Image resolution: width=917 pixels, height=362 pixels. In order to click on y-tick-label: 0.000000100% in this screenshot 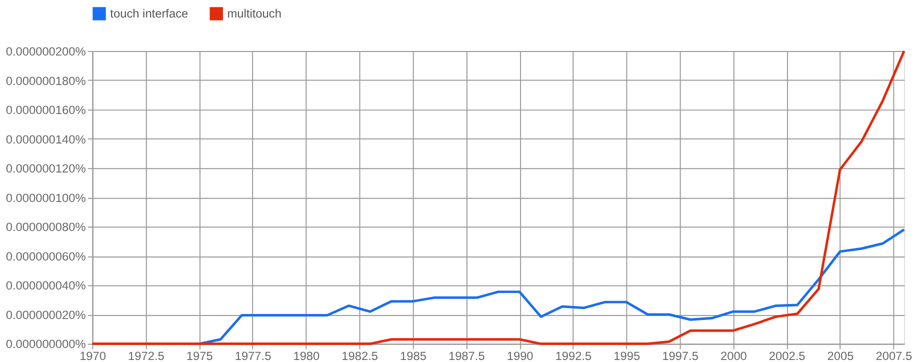, I will do `click(46, 197)`.